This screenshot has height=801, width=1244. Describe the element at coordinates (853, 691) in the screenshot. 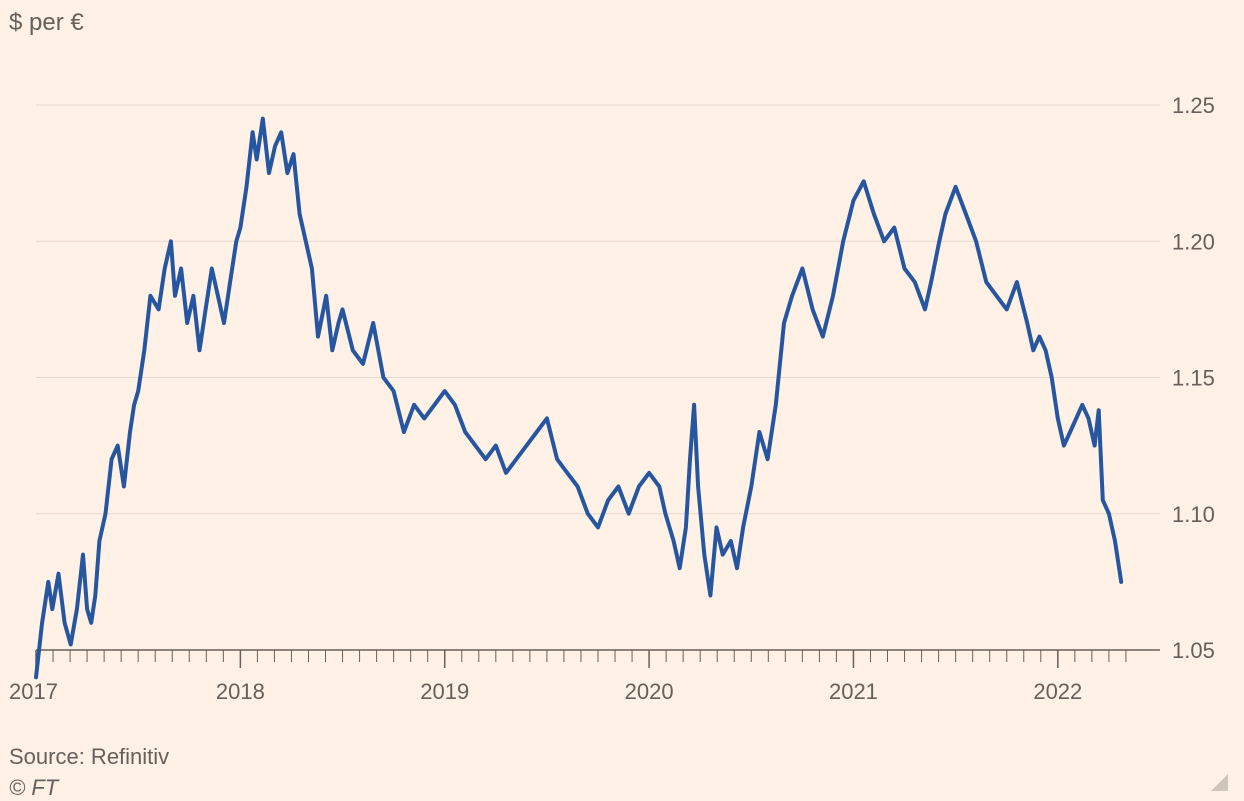

I see `x-tick-label-2021: 2021` at that location.